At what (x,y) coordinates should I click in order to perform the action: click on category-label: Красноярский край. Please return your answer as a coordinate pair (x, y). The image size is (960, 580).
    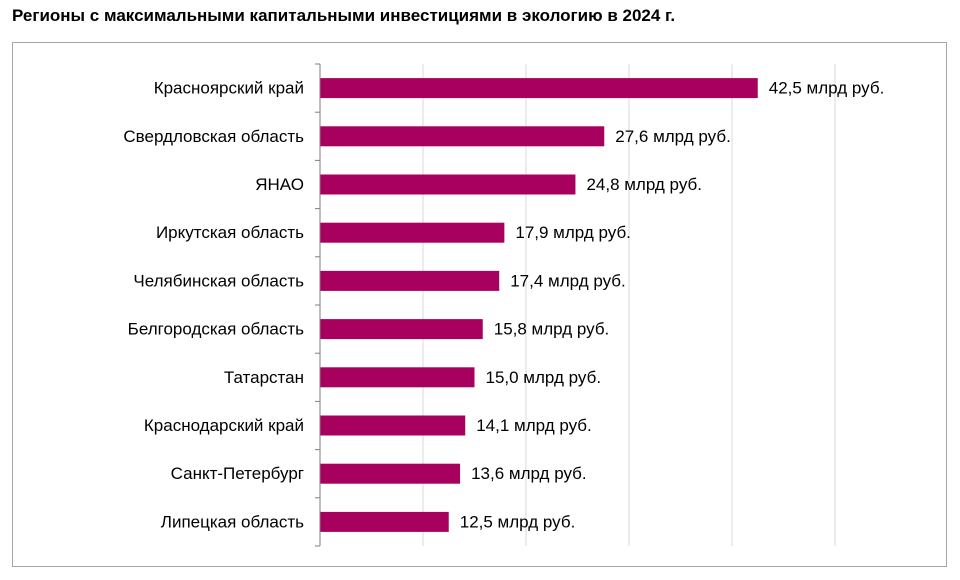
    Looking at the image, I should click on (229, 88).